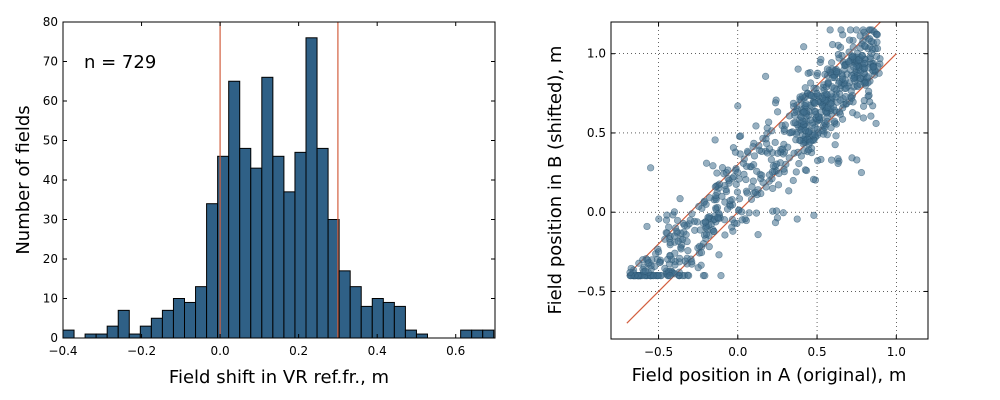  Describe the element at coordinates (50, 141) in the screenshot. I see `y-tick-label: 50` at that location.